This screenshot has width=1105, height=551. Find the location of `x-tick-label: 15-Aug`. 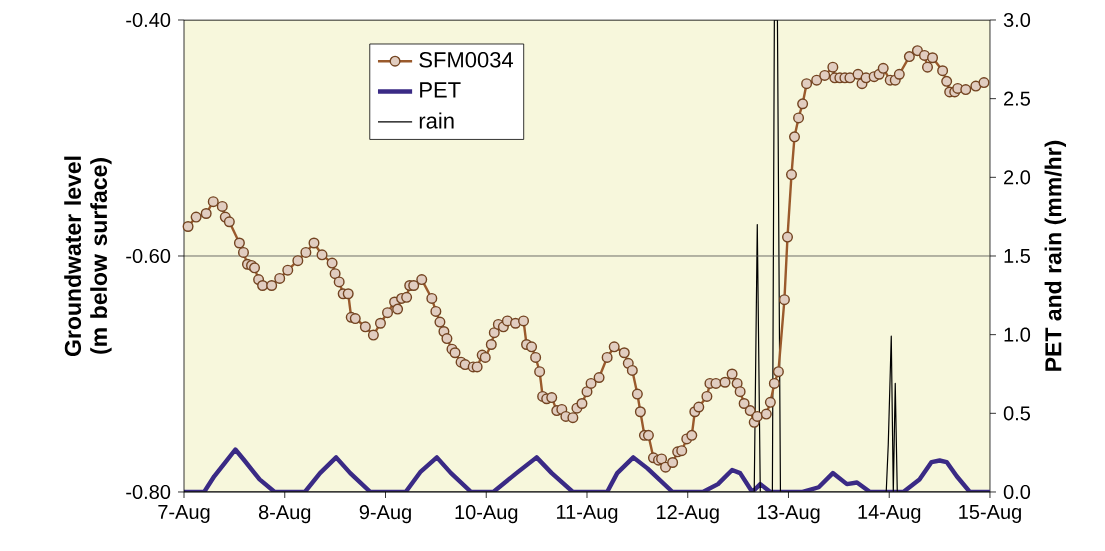

x-tick-label: 15-Aug is located at coordinates (990, 514).